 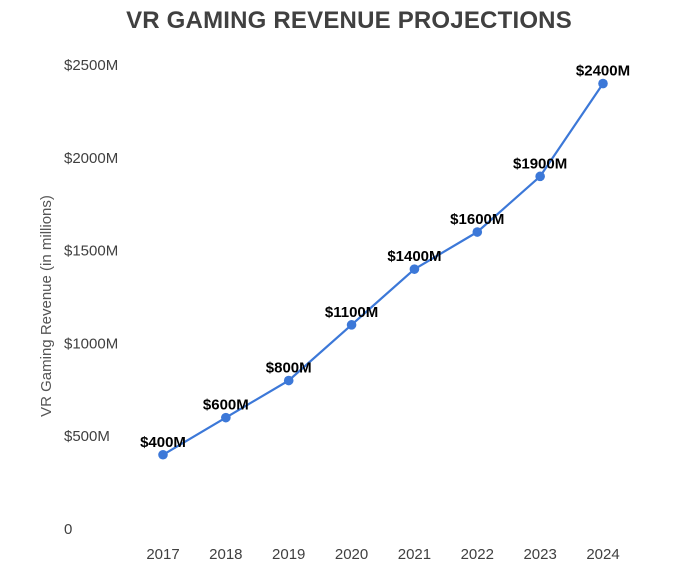 I want to click on chart-title: VR GAMING REVENUE PROJECTIONS, so click(x=349, y=20).